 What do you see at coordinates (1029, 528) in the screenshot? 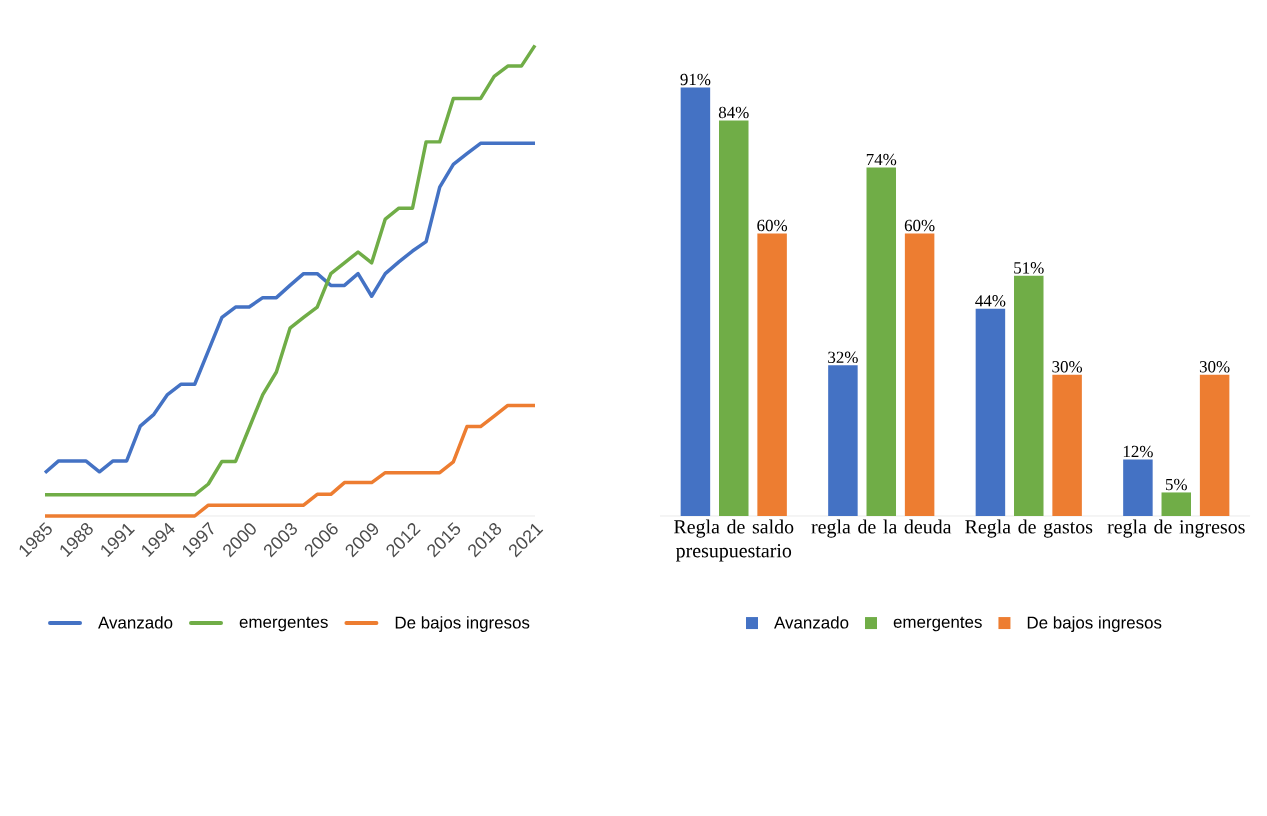
I see `x-tick-label: Regla de gastos` at bounding box center [1029, 528].